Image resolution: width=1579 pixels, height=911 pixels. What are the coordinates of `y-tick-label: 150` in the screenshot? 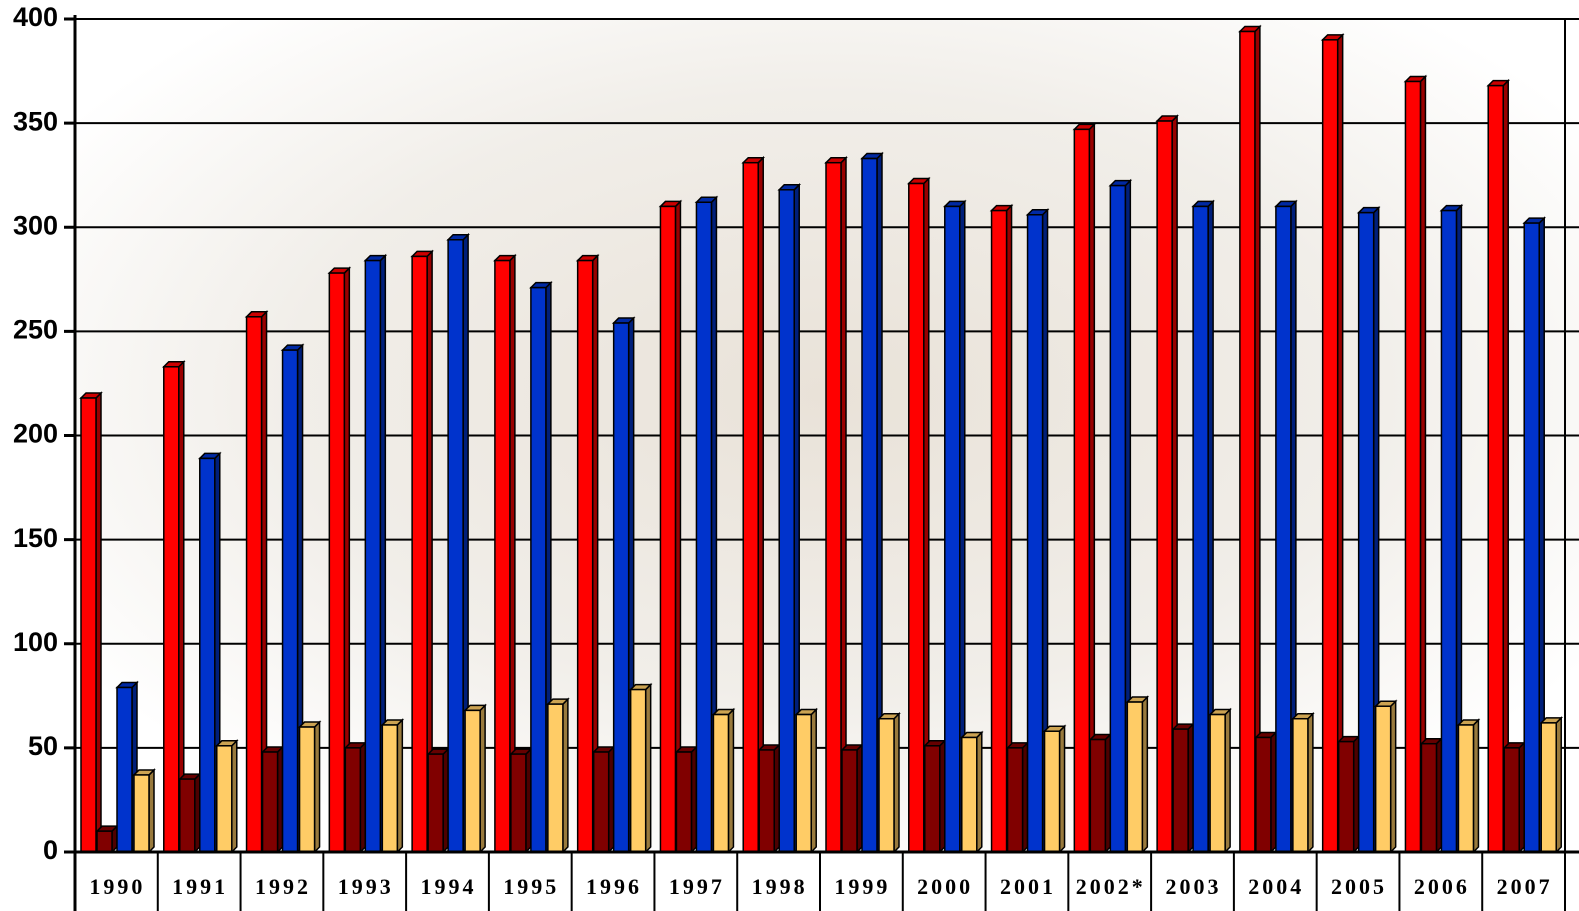 It's located at (35, 538).